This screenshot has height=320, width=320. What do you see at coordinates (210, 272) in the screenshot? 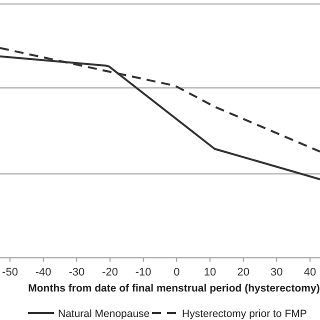
I see `x-tick-label: 10` at bounding box center [210, 272].